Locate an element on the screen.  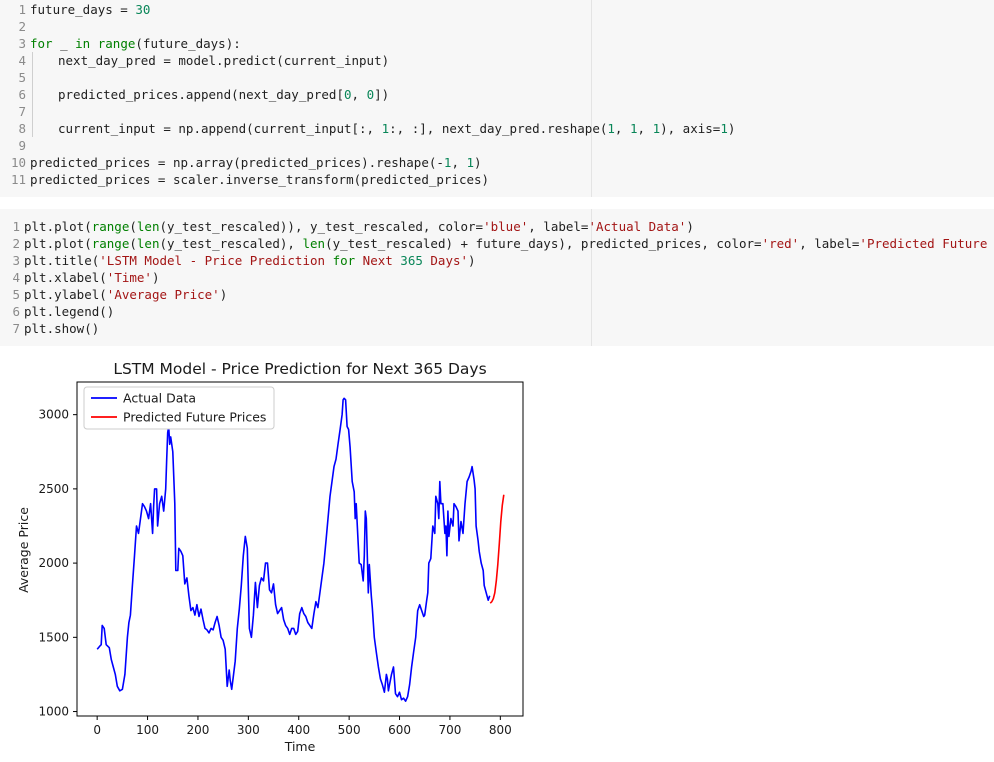
code-line: 7 plt.show() is located at coordinates (56, 328).